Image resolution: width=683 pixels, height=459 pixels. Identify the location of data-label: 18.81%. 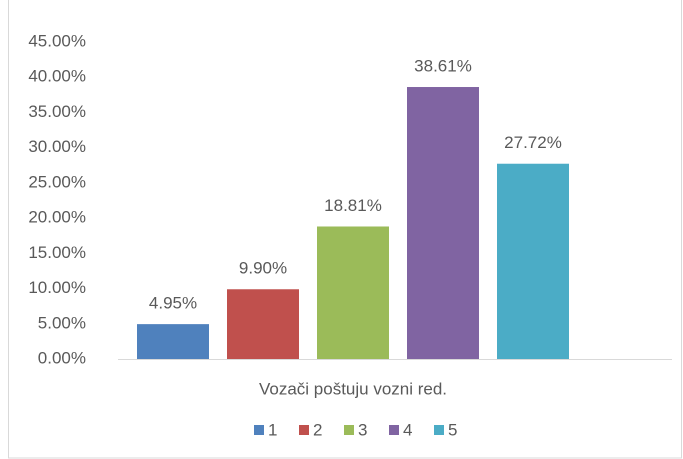
(353, 205).